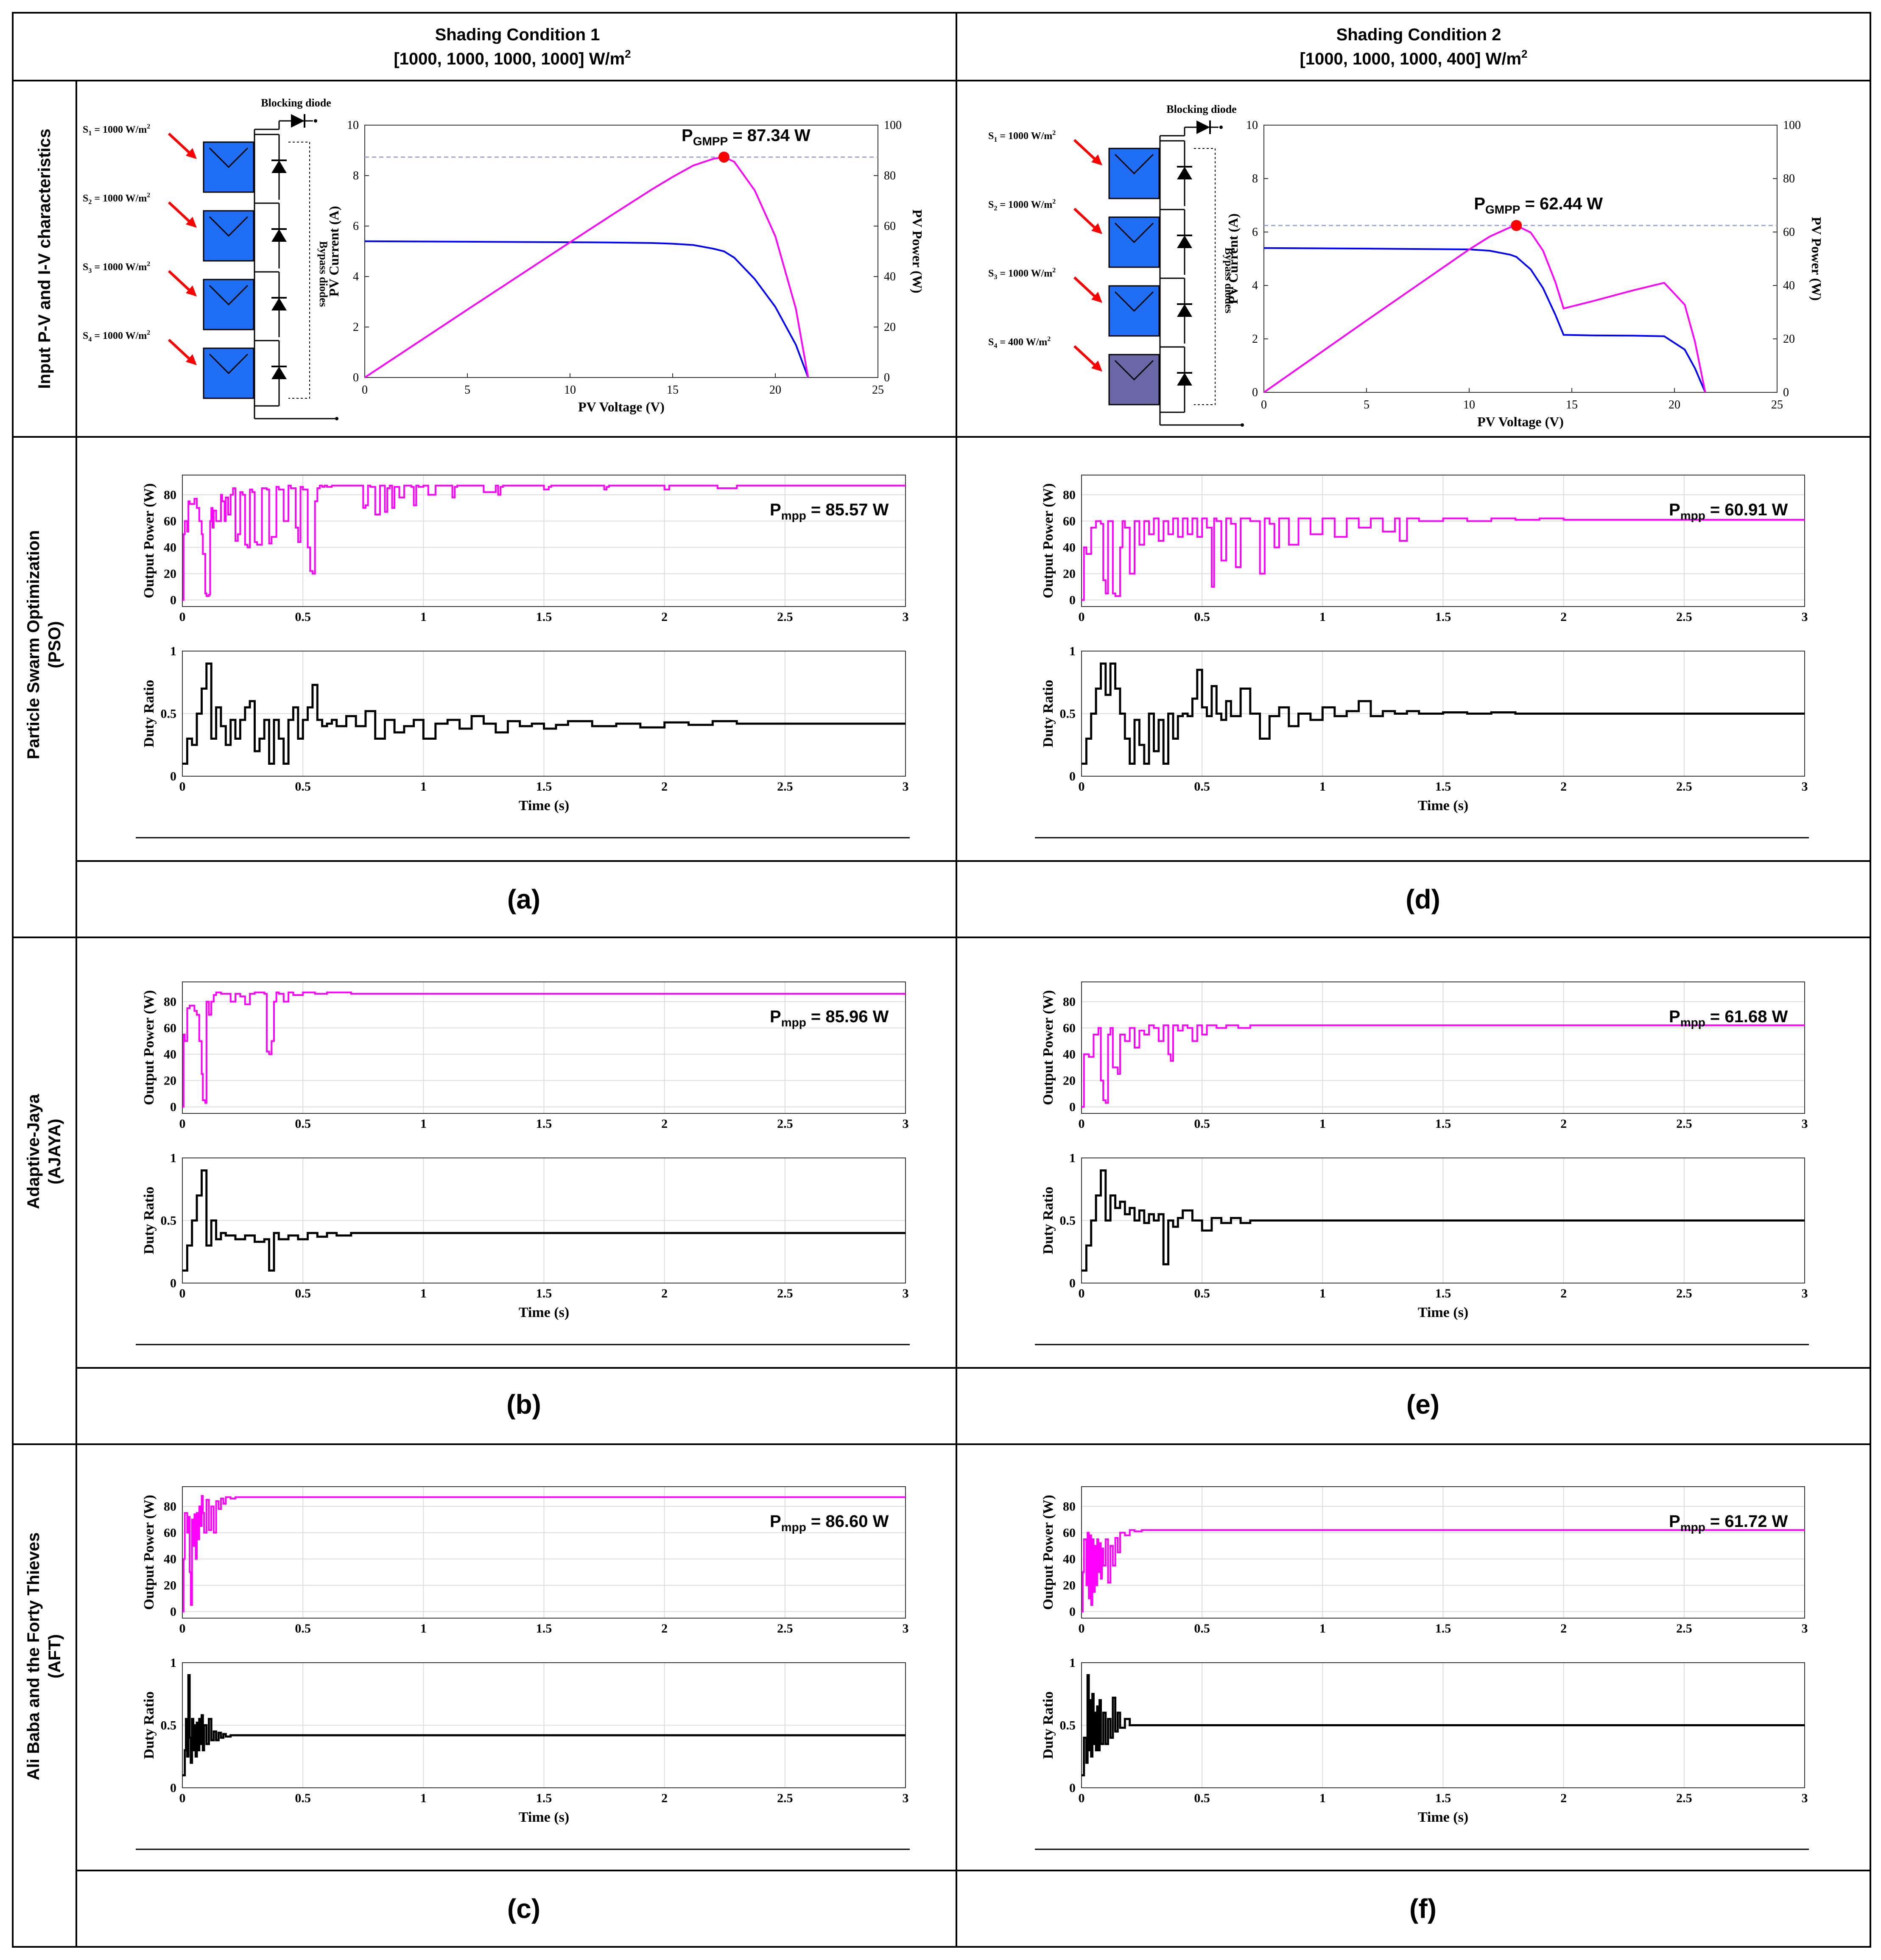 This screenshot has width=1881, height=1960. Describe the element at coordinates (116, 267) in the screenshot. I see `irradiance-label: S3 = 1000 W/m2` at that location.